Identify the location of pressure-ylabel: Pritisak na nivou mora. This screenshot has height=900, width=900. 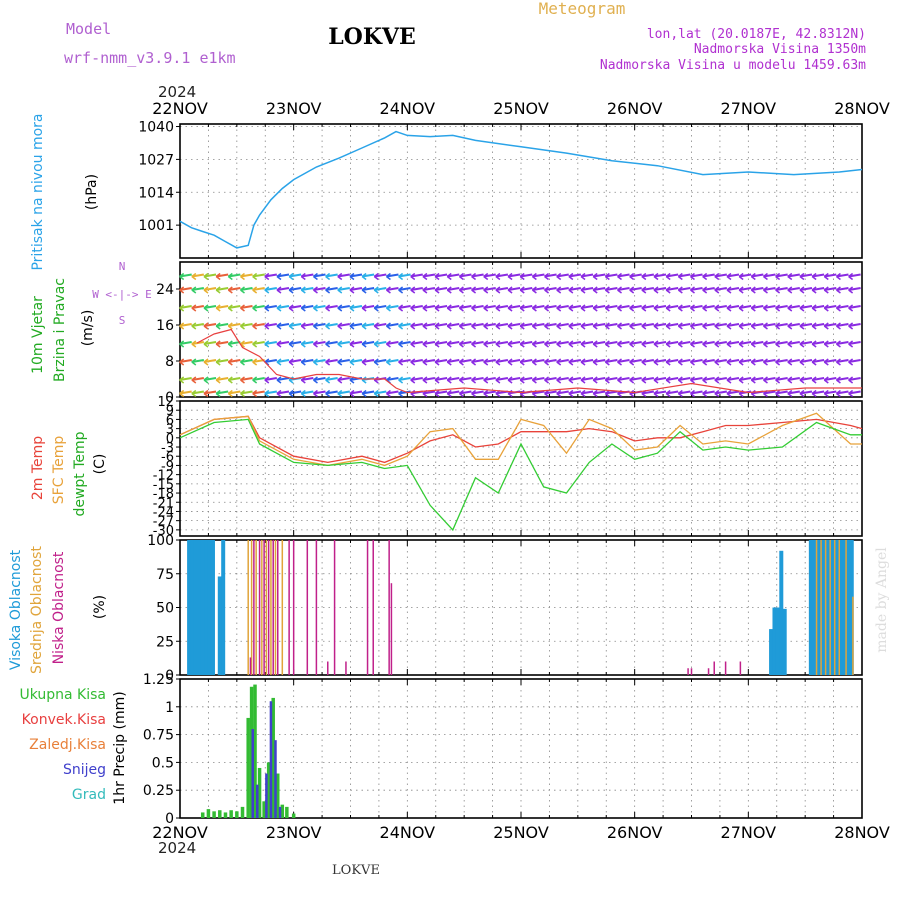
(38, 191).